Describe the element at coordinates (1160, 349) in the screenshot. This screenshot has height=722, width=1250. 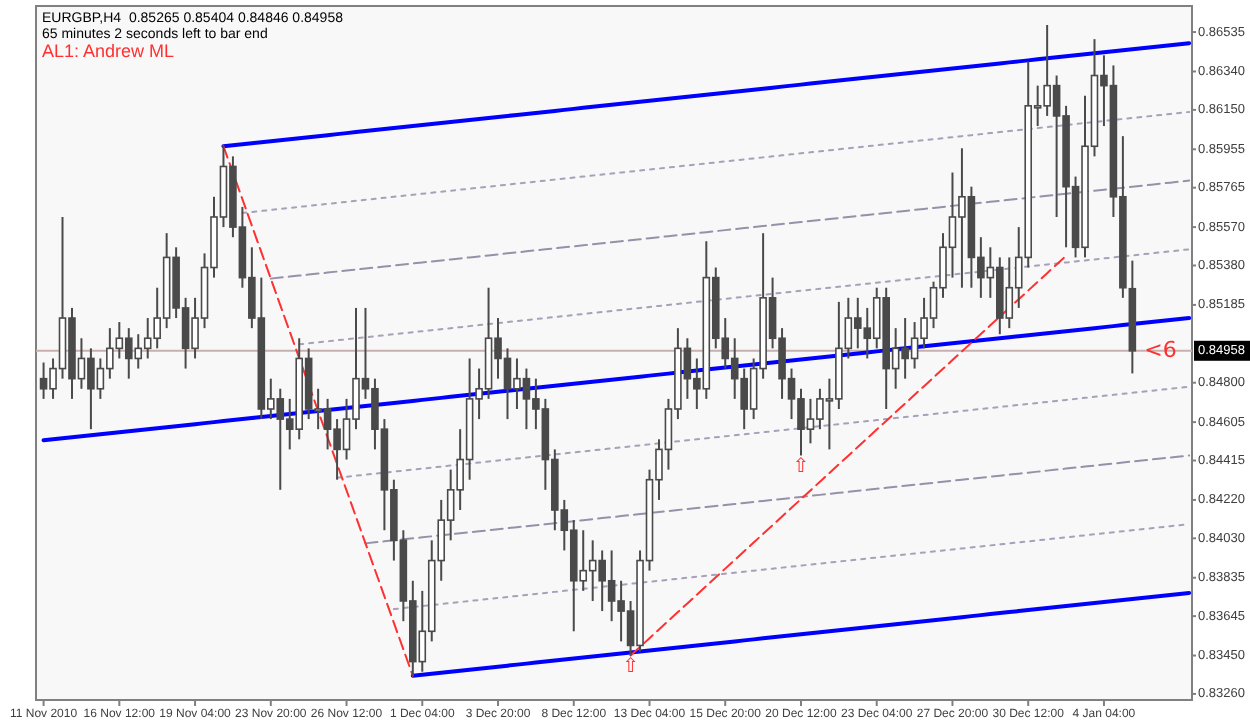
I see `annotation: <6` at that location.